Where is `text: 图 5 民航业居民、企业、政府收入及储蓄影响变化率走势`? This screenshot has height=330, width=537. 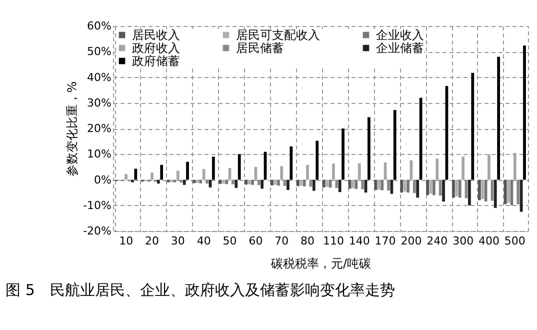
text: 图 5 民航业居民、企业、政府收入及储蓄影响变化率走势 is located at coordinates (200, 290).